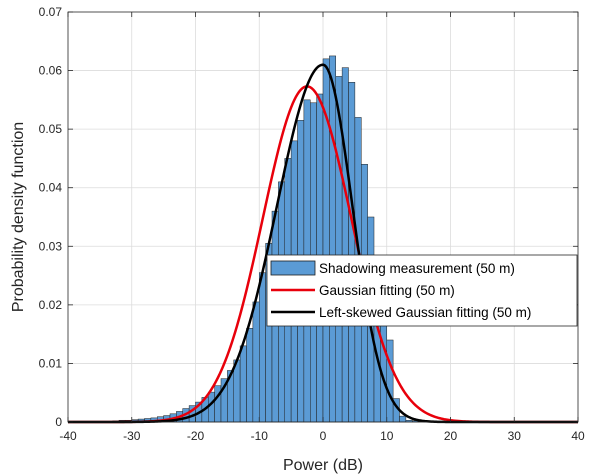  I want to click on y-tick-label: 0.03, so click(51, 246).